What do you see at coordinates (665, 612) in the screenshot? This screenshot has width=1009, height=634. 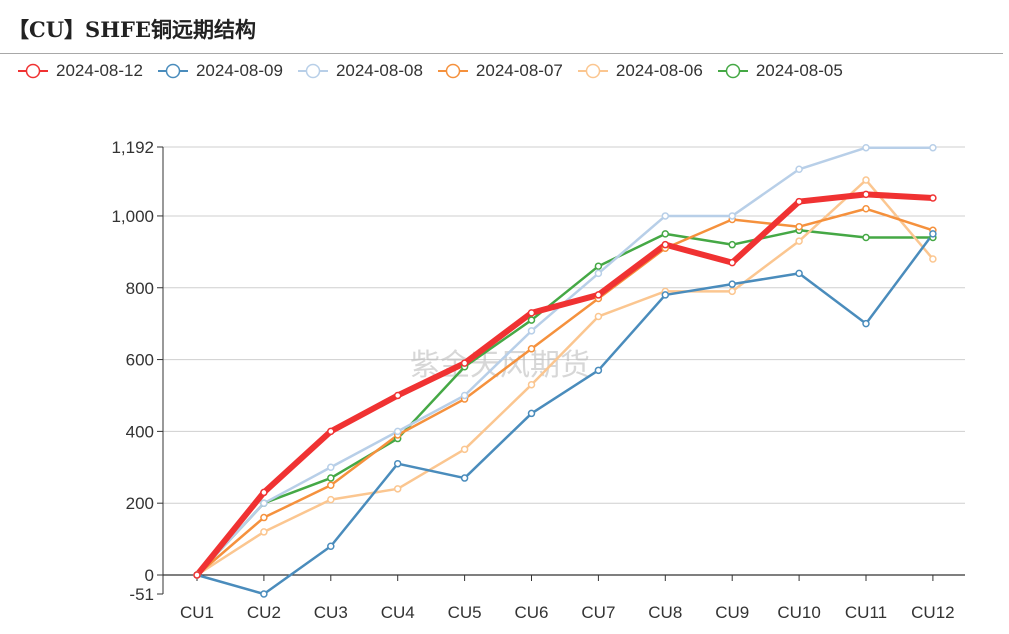 I see `x-tick-label: CU8` at bounding box center [665, 612].